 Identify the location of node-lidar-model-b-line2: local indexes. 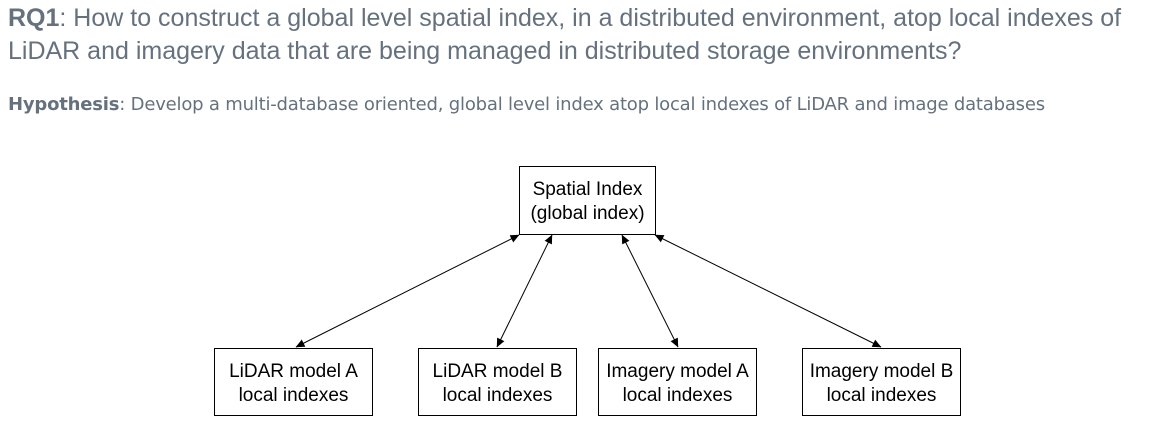
(498, 395).